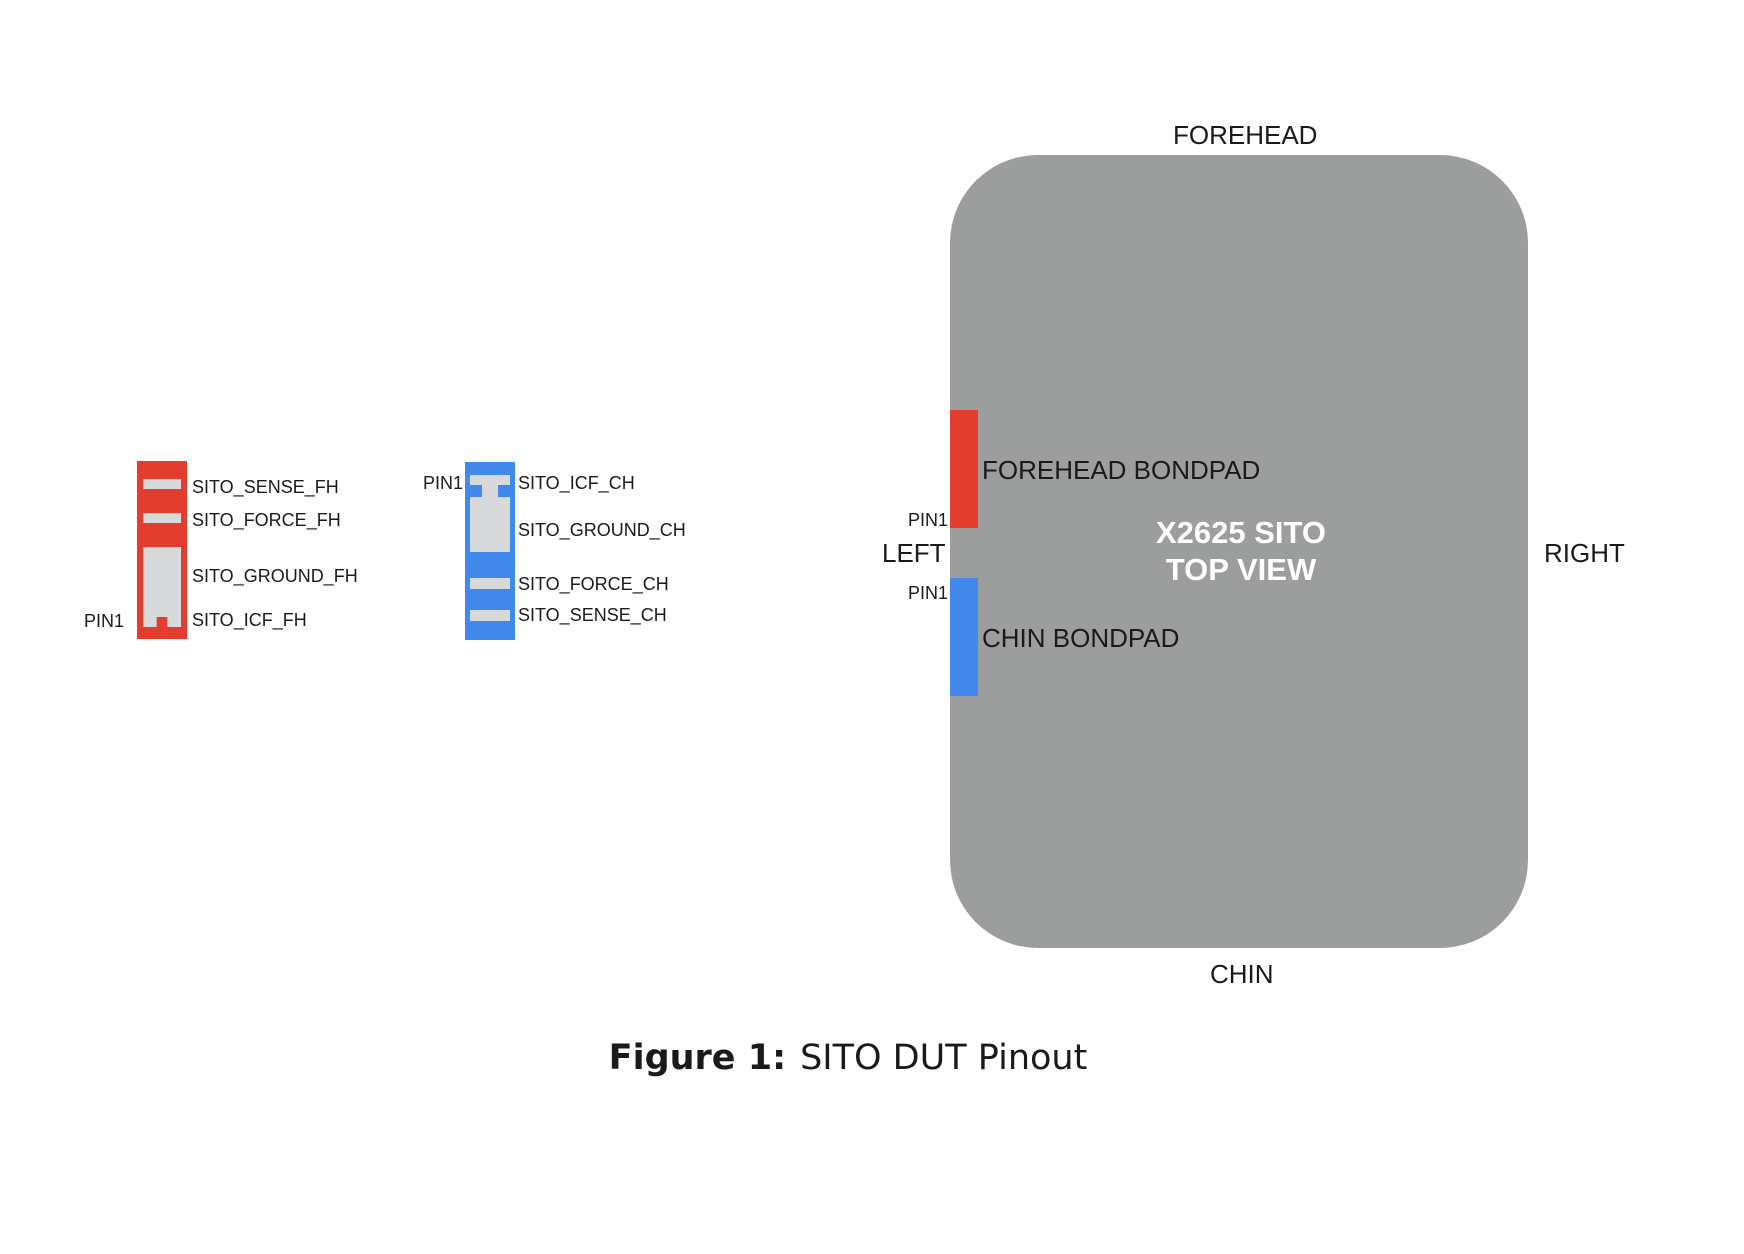  I want to click on ch-pin-label-4: SITO_SENSE_CH, so click(592, 615).